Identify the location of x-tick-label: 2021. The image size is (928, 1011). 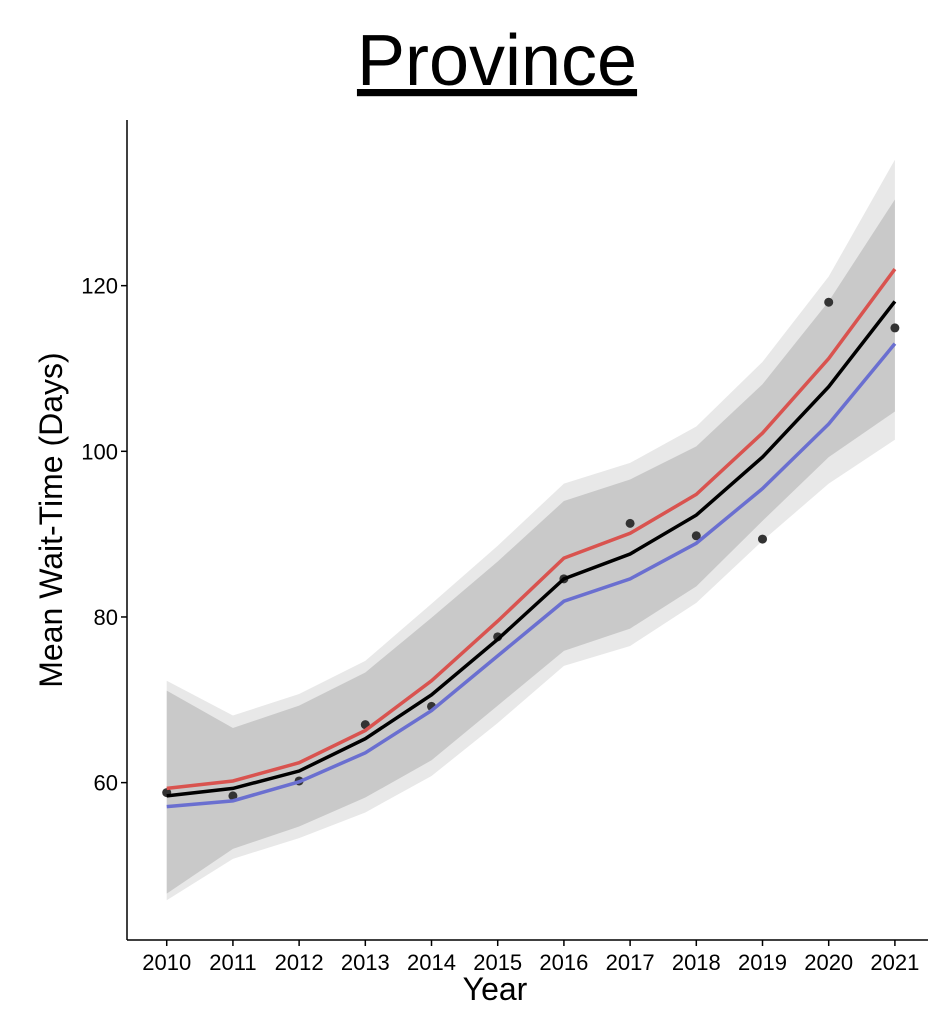
(894, 962).